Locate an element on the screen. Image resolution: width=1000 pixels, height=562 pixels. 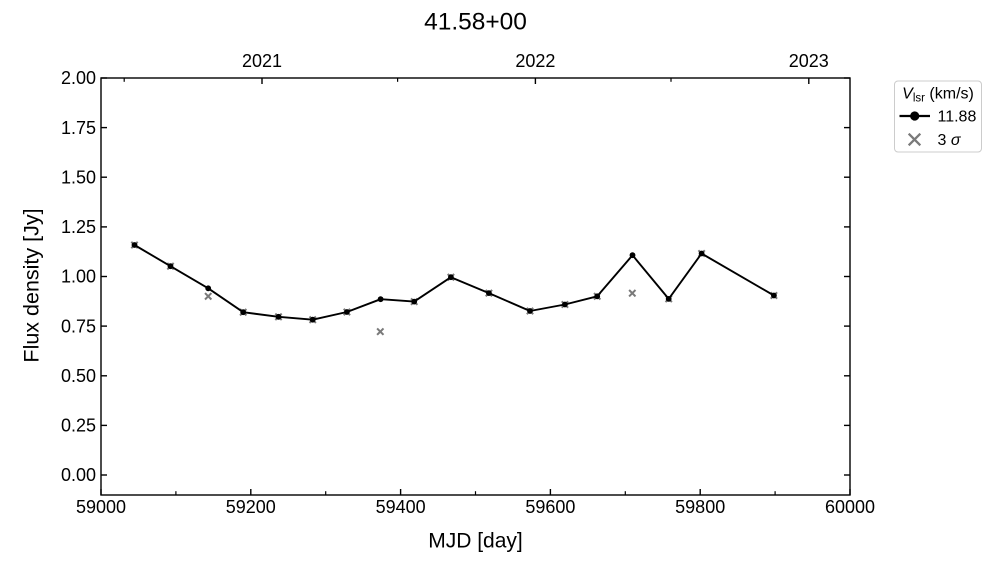
svg-text: 11.88 is located at coordinates (957, 117).